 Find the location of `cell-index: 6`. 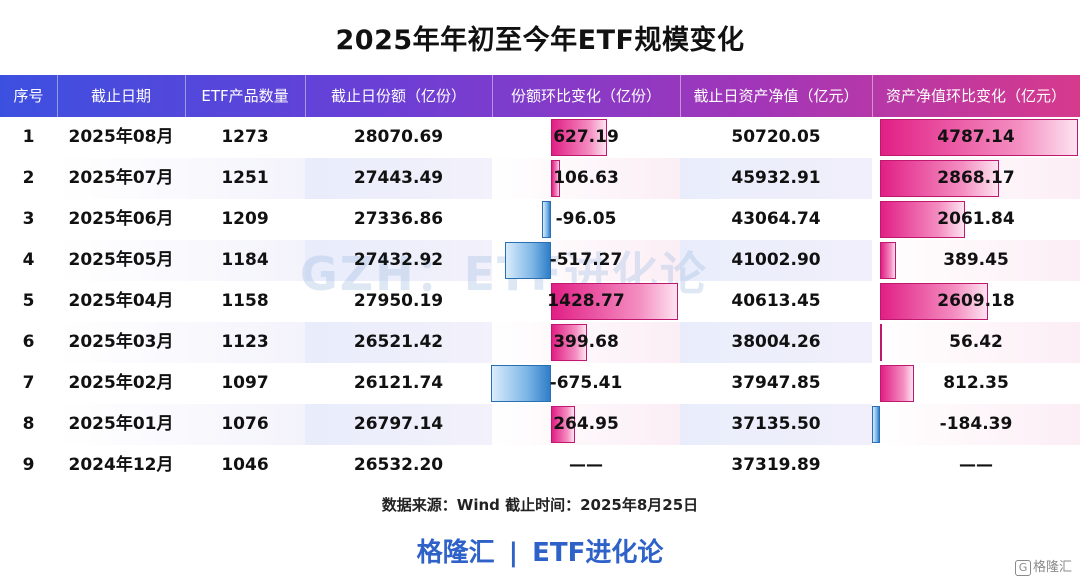

cell-index: 6 is located at coordinates (28, 342).